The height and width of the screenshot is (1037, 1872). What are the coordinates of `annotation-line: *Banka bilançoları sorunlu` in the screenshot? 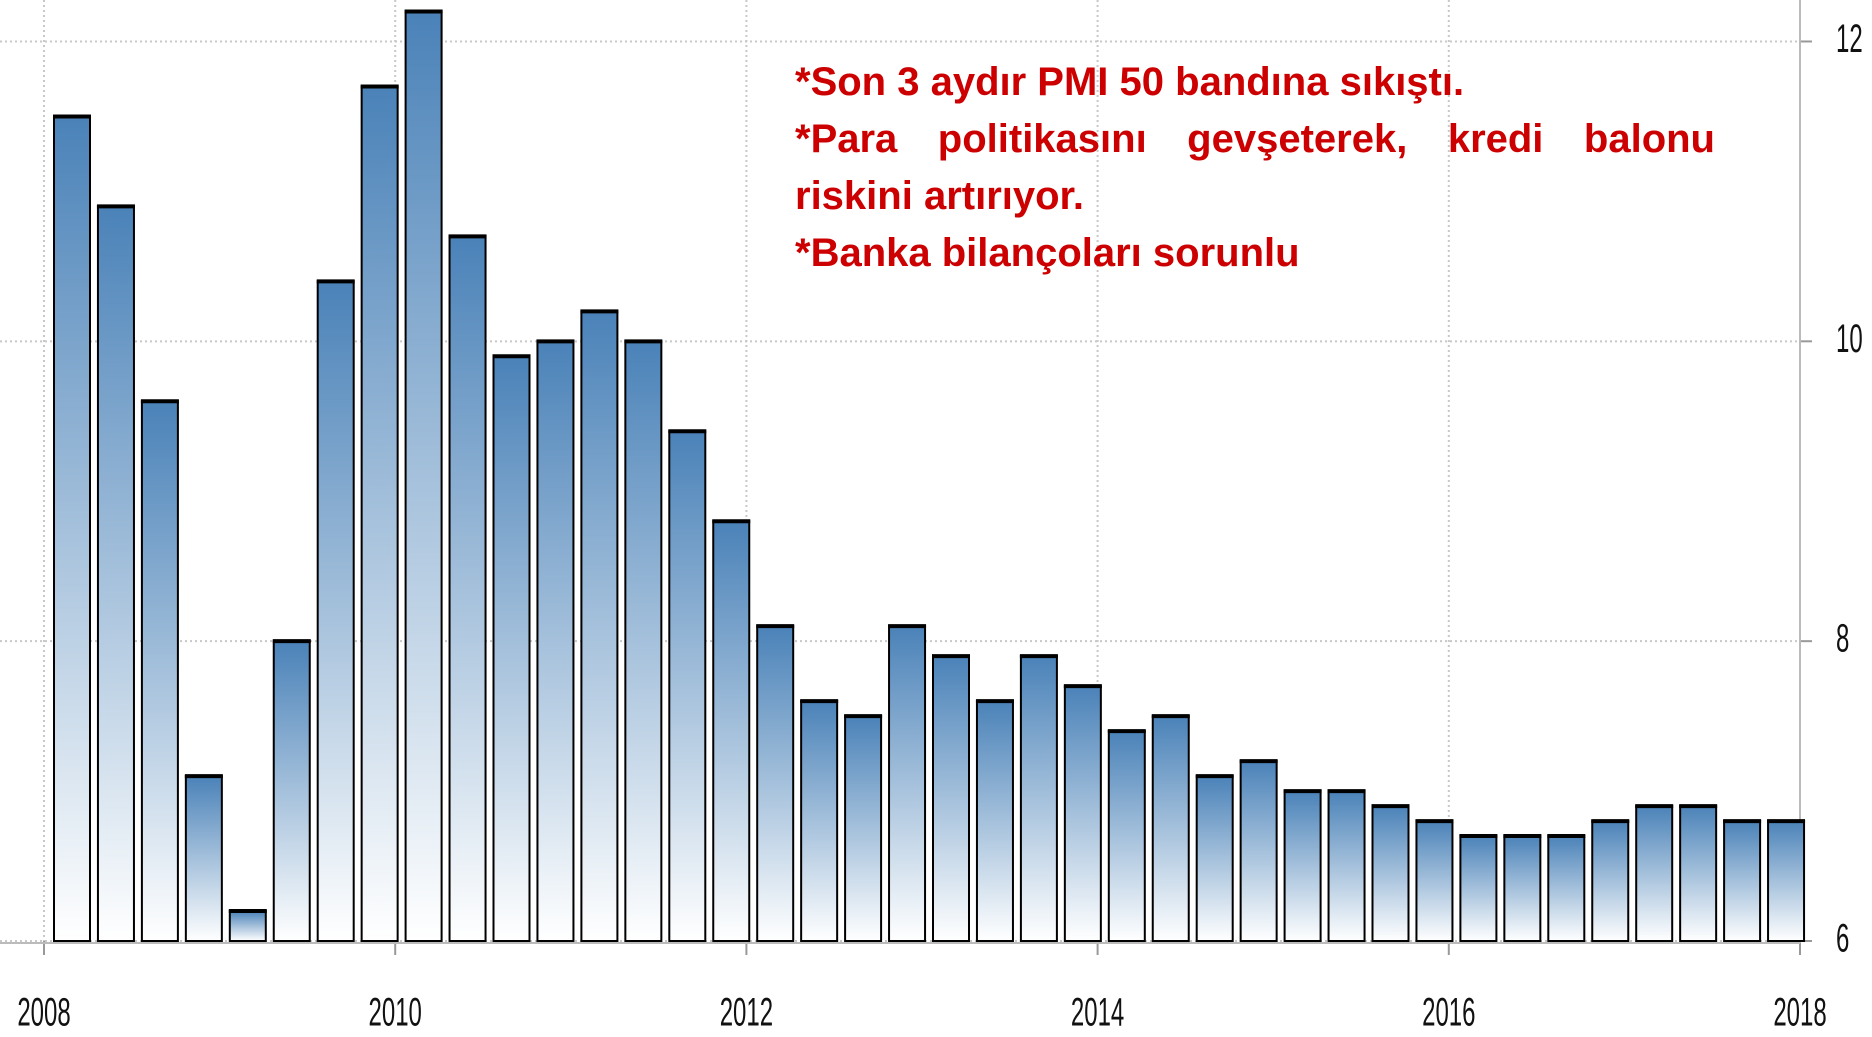 It's located at (1047, 253).